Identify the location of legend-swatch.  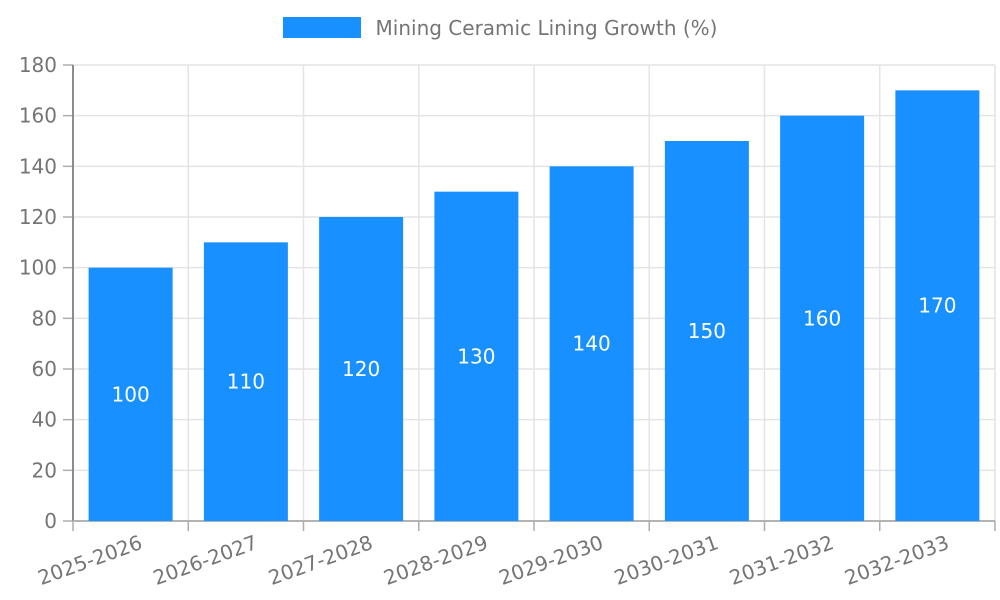
(321, 27).